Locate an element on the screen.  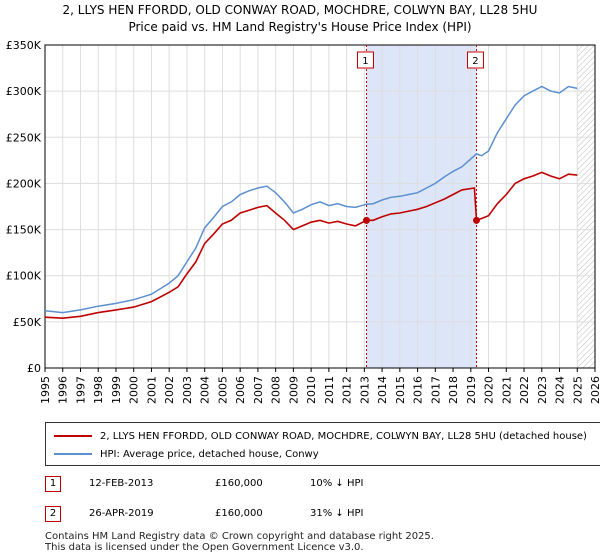
x-tick-label: 2002 is located at coordinates (169, 390).